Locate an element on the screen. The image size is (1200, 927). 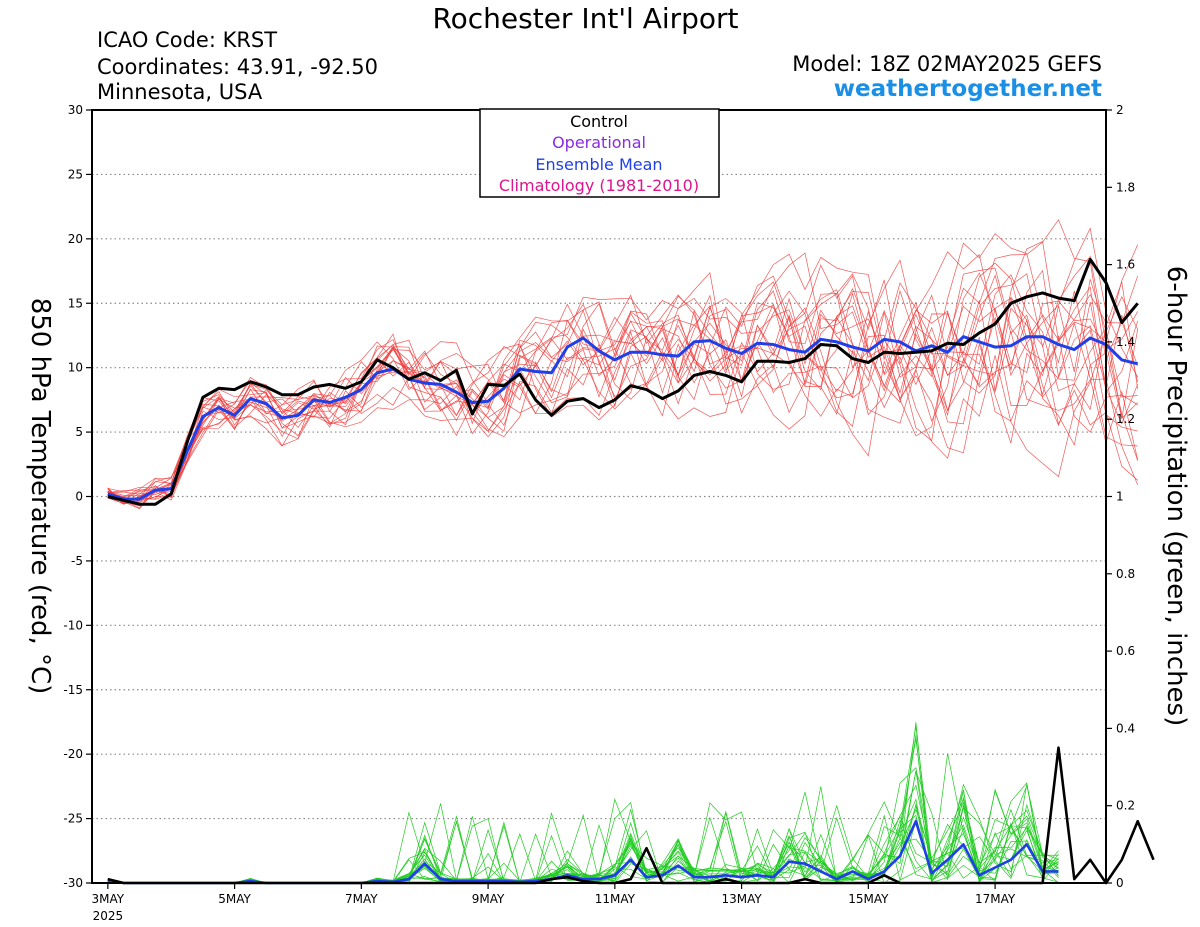
location: Minnesota, USA is located at coordinates (180, 92).